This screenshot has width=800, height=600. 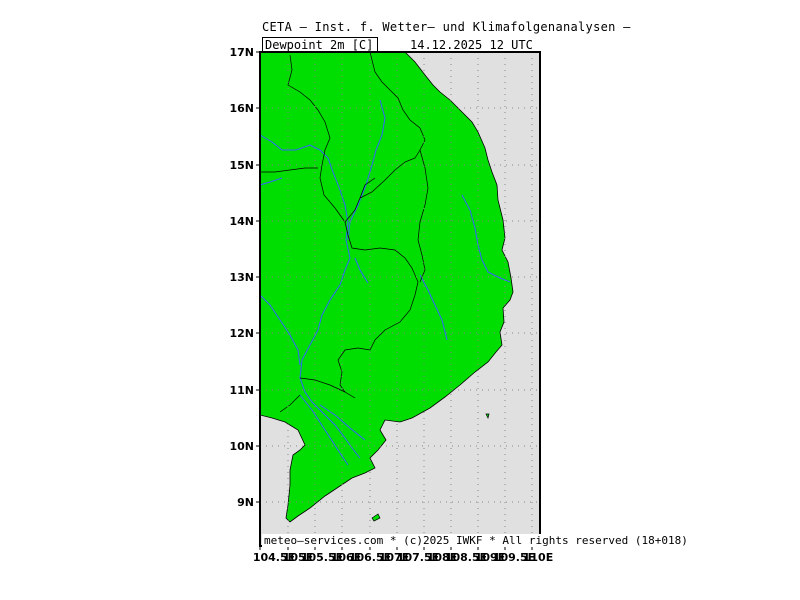 I want to click on lat-label: 10N, so click(x=241, y=446).